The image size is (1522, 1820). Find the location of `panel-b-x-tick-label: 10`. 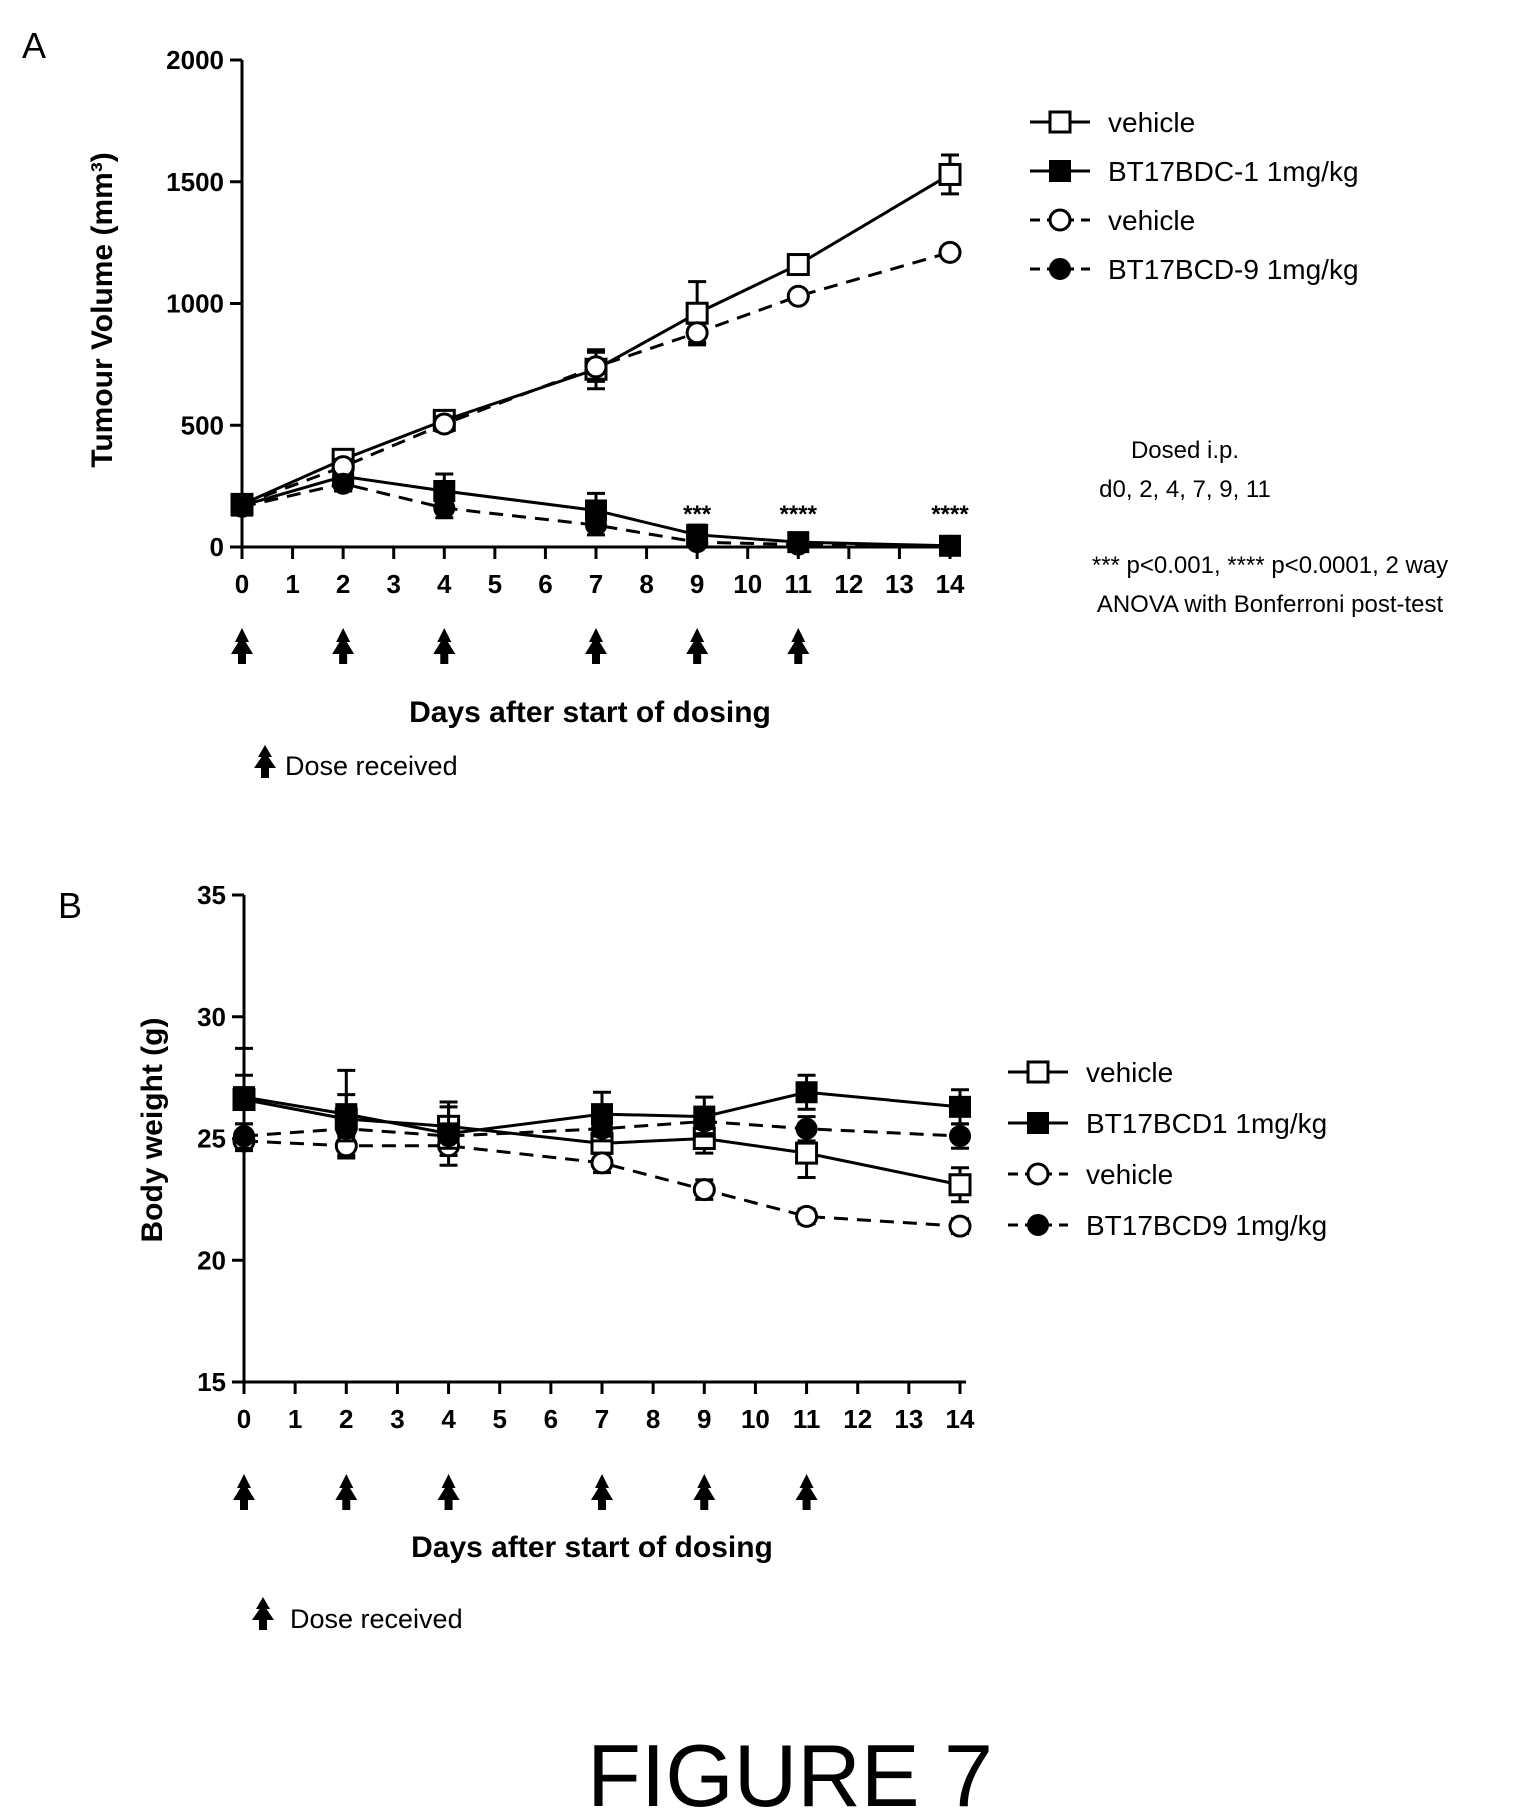

panel-b-x-tick-label: 10 is located at coordinates (755, 1419).